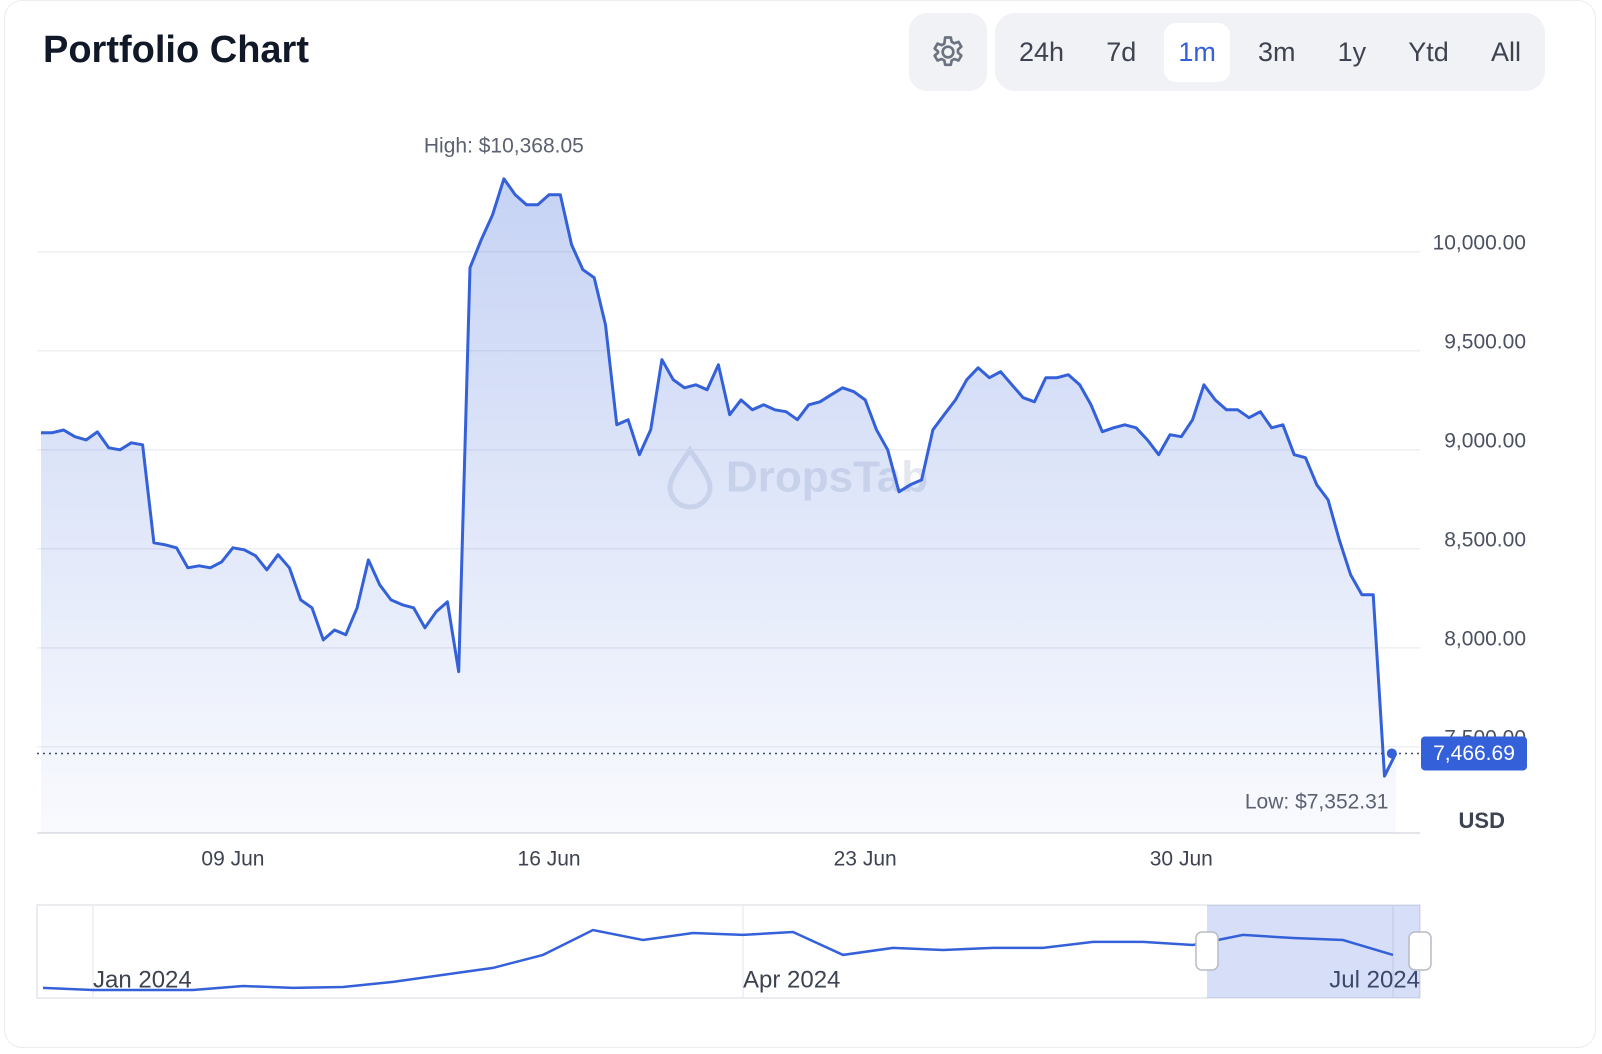 The image size is (1602, 1054). Describe the element at coordinates (1121, 51) in the screenshot. I see `range-button: 7d` at that location.